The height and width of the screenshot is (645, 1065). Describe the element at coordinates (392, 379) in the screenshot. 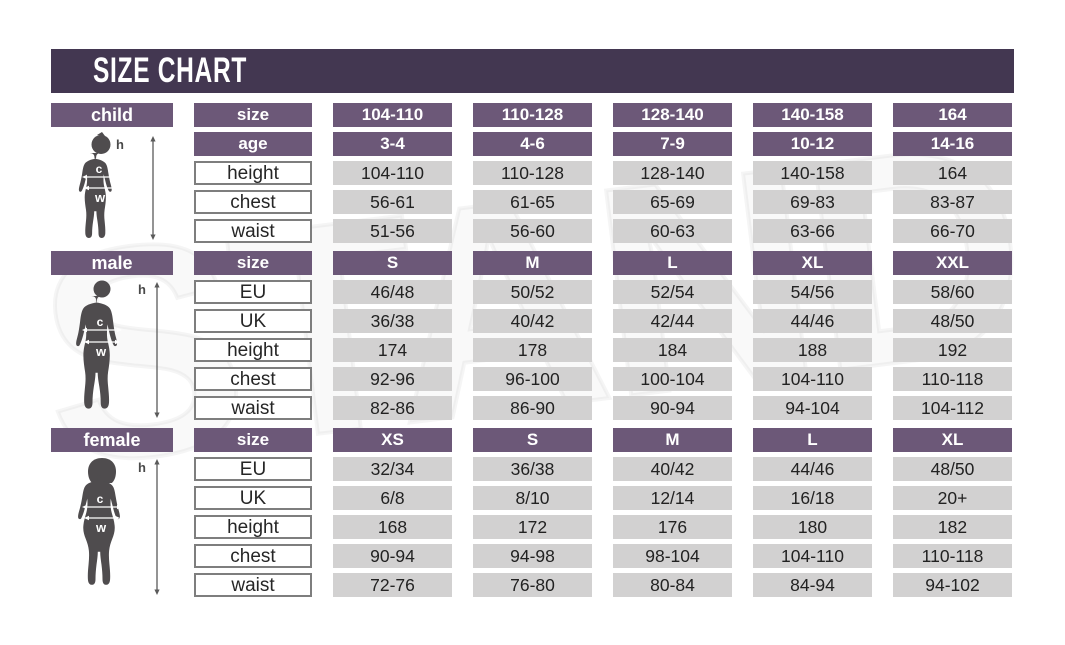

I see `male-chest-value-0: 92-96` at that location.